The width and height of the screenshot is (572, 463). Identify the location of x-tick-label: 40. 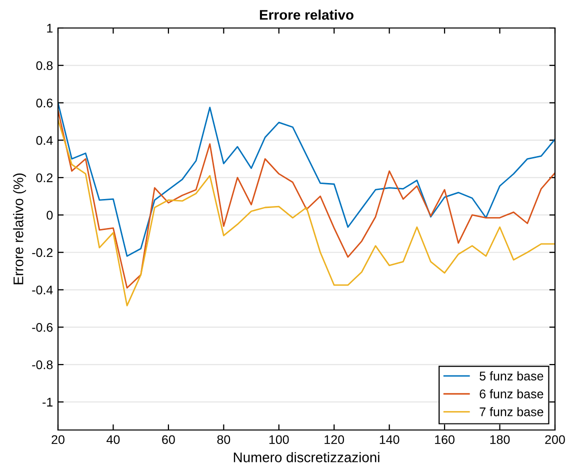
(113, 439).